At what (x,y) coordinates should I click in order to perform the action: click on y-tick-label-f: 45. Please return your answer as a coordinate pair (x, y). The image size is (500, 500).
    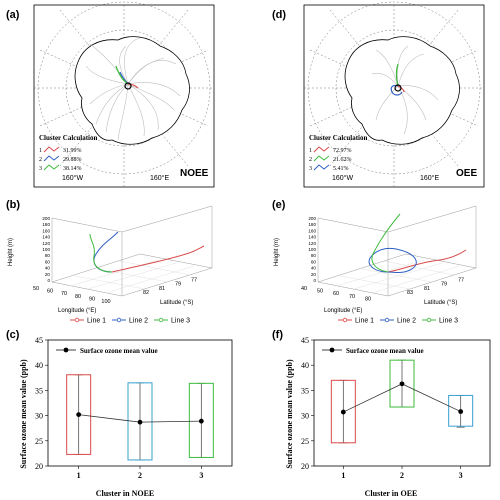
    Looking at the image, I should click on (305, 340).